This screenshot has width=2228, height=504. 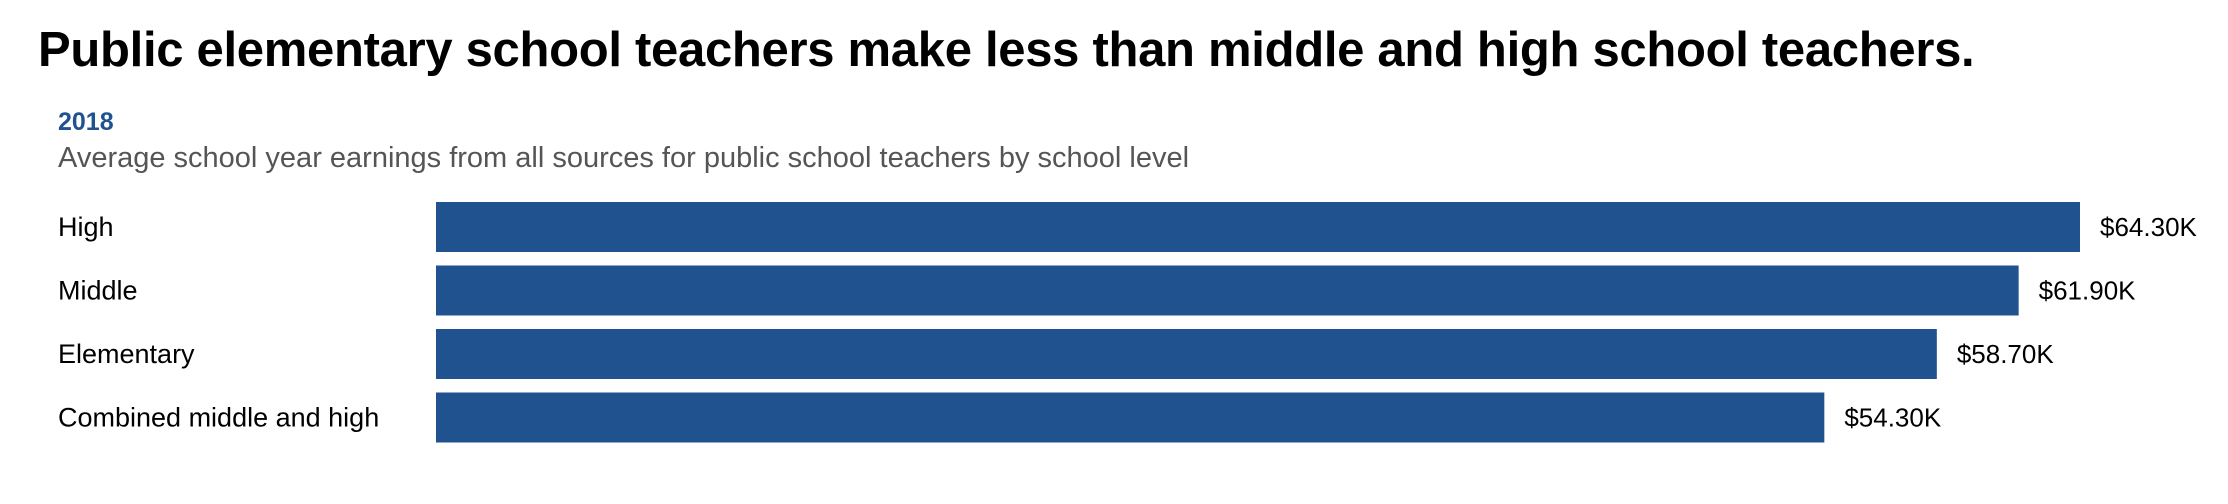 What do you see at coordinates (218, 418) in the screenshot?
I see `category-label: Combined middle and high` at bounding box center [218, 418].